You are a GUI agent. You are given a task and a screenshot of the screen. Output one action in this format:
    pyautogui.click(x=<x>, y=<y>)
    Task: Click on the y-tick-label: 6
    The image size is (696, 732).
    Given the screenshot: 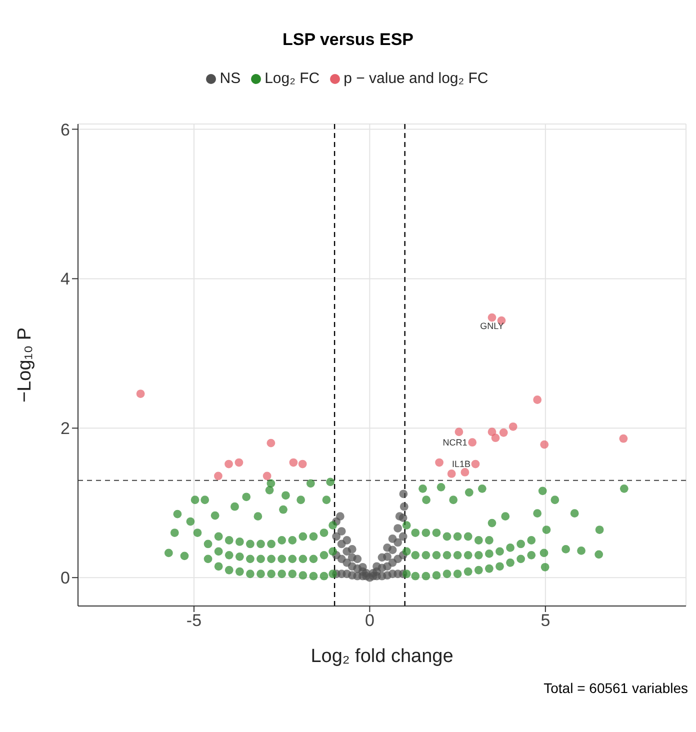 What is the action you would take?
    pyautogui.click(x=65, y=130)
    